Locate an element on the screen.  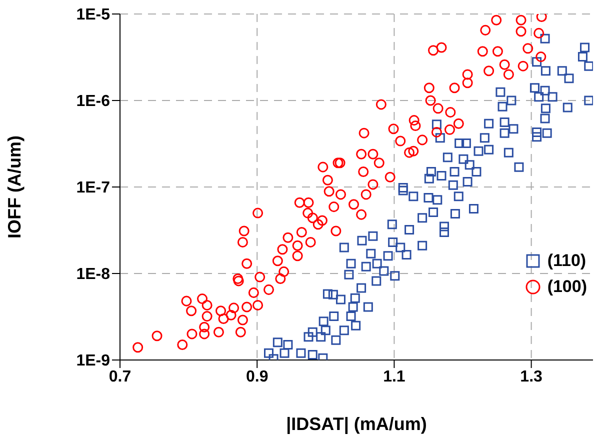
y-axis-title: IOFF (A/um) is located at coordinates (14, 187).